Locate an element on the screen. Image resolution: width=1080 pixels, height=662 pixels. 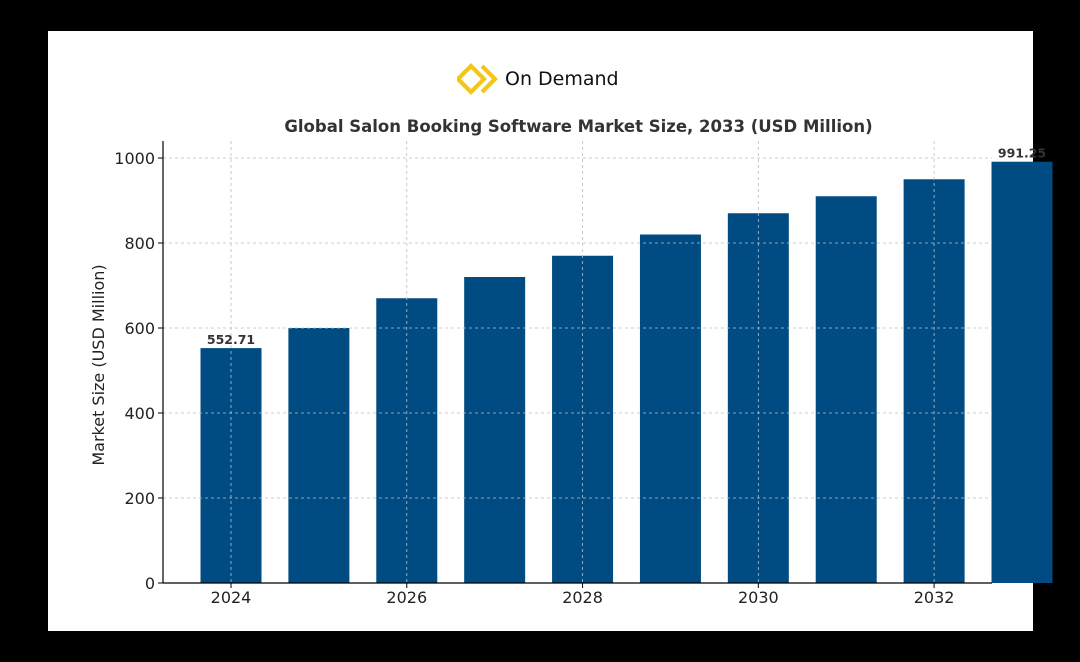
y-tick-label: 200 is located at coordinates (139, 498).